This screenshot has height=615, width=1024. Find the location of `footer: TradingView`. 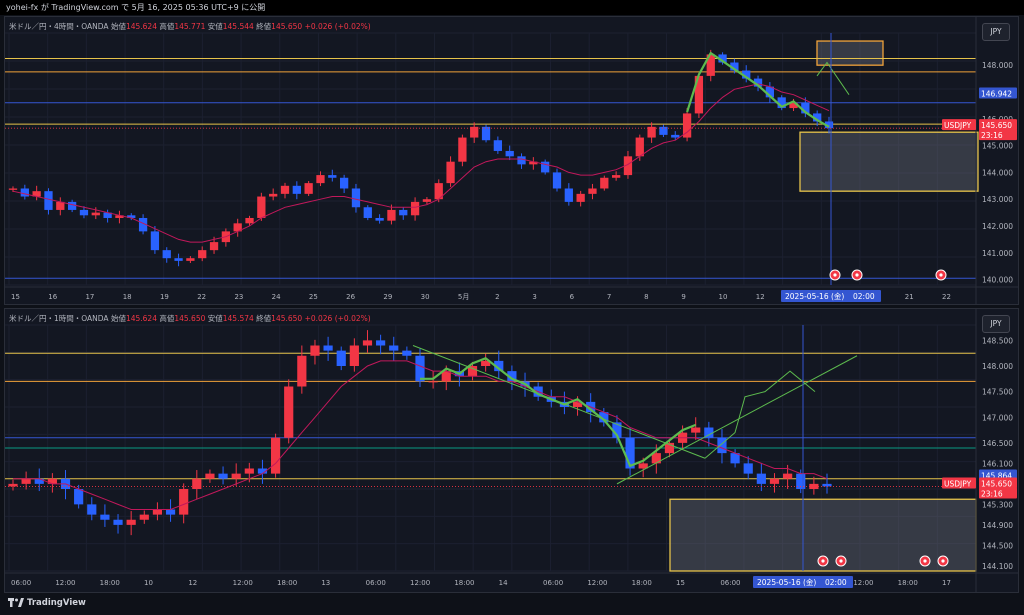

footer: TradingView is located at coordinates (512, 605).